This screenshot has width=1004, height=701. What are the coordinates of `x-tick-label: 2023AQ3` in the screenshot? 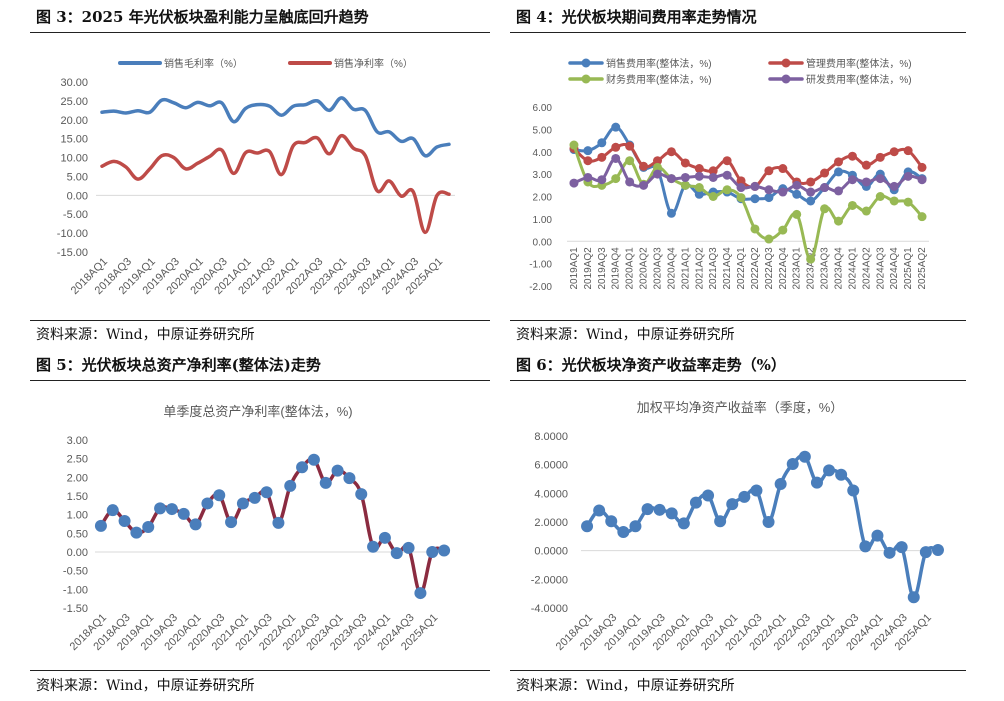 It's located at (825, 268).